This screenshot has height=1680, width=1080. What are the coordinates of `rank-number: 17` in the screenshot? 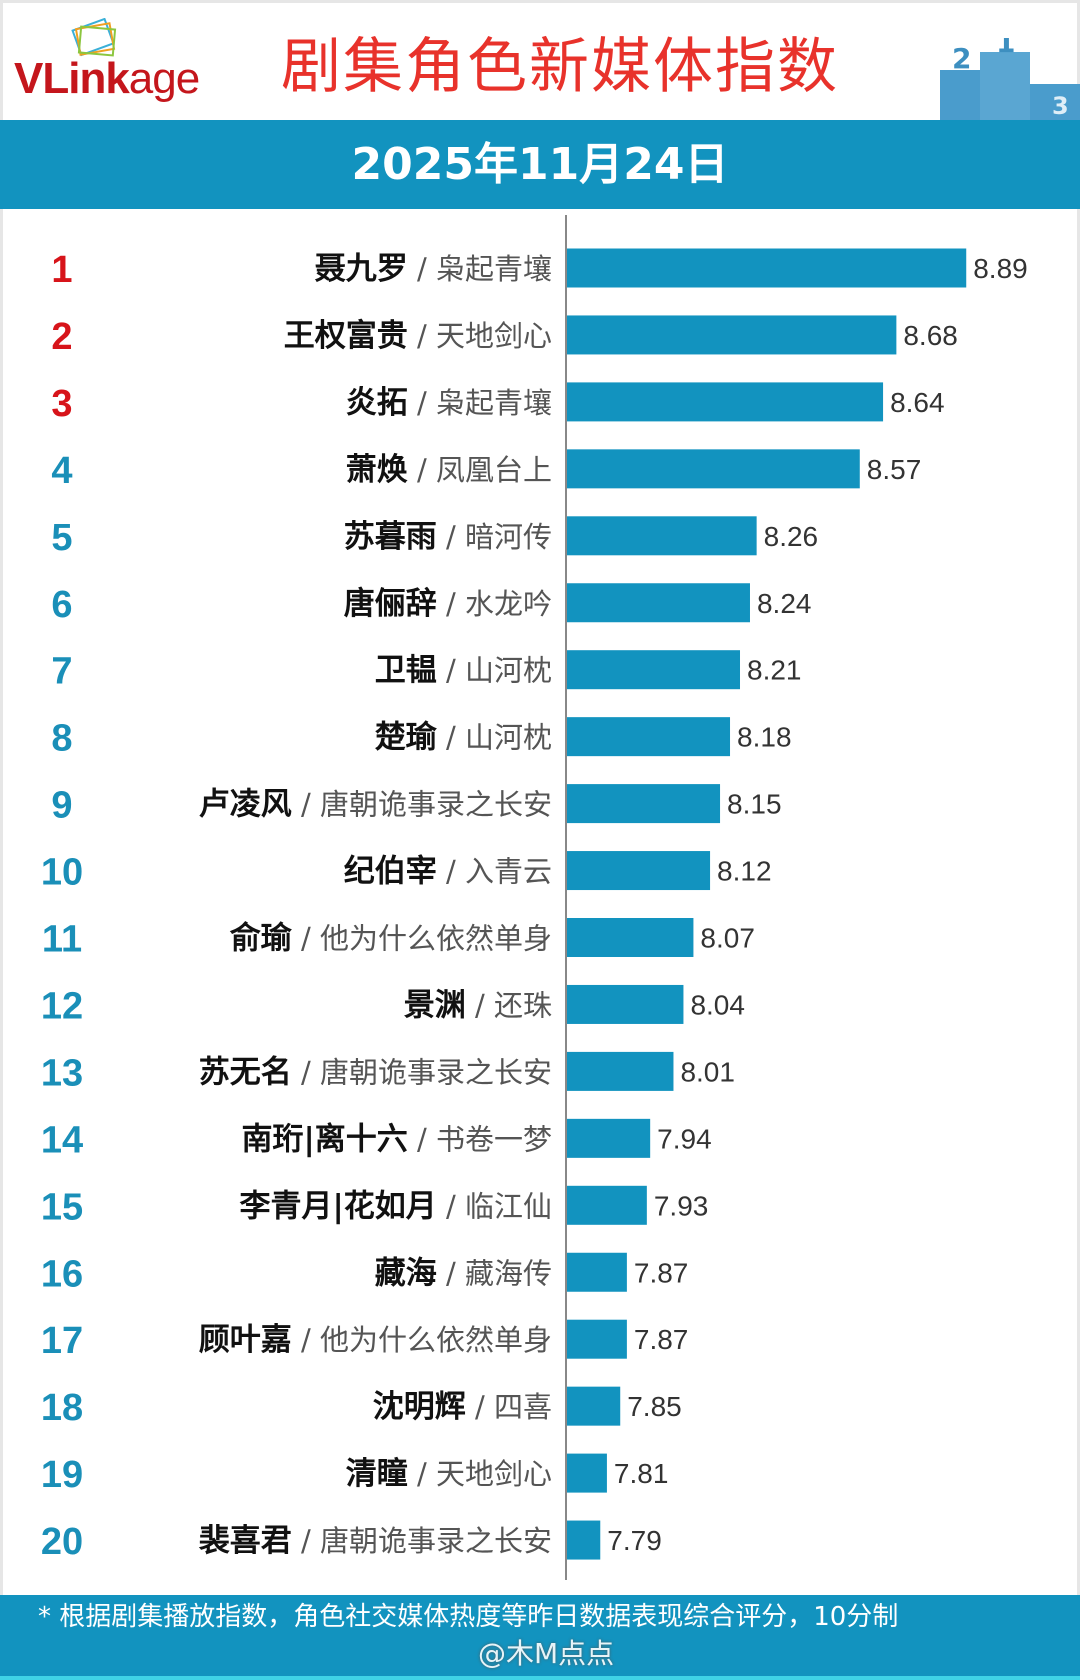 It's located at (62, 1341).